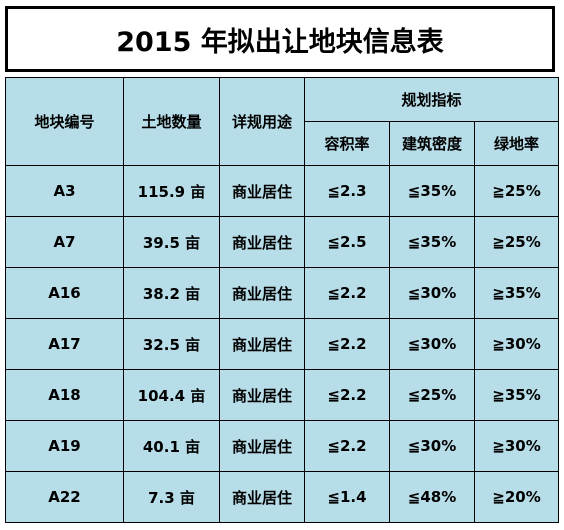 Image resolution: width=564 pixels, height=530 pixels. I want to click on cell-lot: A19, so click(64, 446).